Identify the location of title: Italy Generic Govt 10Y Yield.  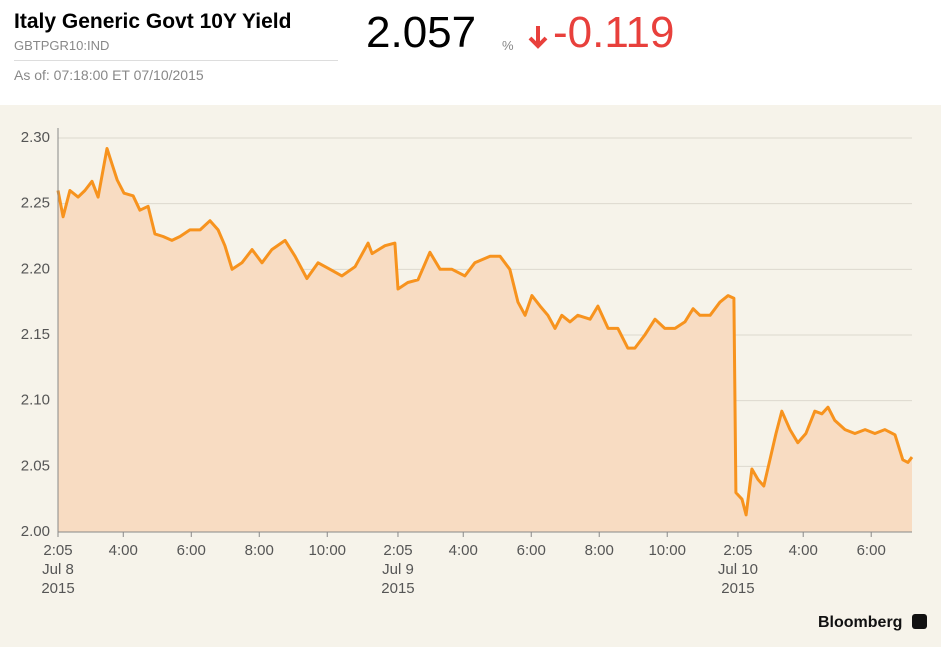
(153, 21).